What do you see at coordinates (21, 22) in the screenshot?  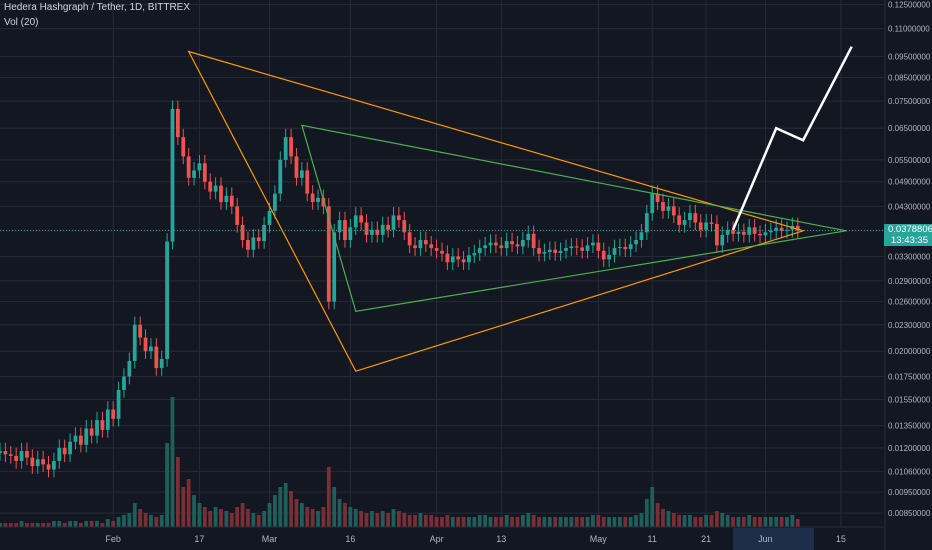 I see `volume-indicator-label: Vol (20)` at bounding box center [21, 22].